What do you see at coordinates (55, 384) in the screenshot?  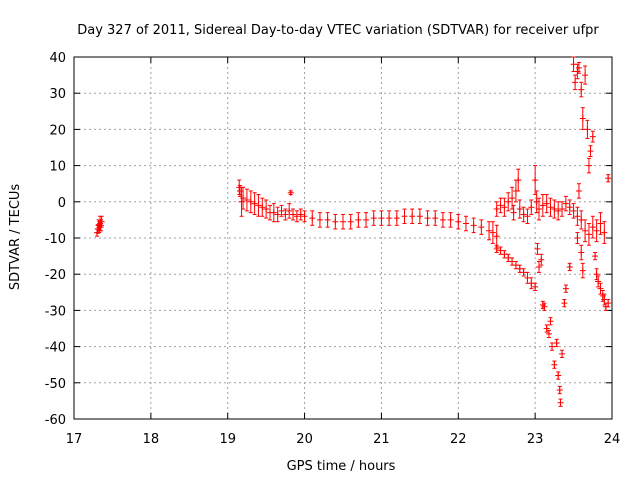 I see `y-tick-label: -50` at bounding box center [55, 384].